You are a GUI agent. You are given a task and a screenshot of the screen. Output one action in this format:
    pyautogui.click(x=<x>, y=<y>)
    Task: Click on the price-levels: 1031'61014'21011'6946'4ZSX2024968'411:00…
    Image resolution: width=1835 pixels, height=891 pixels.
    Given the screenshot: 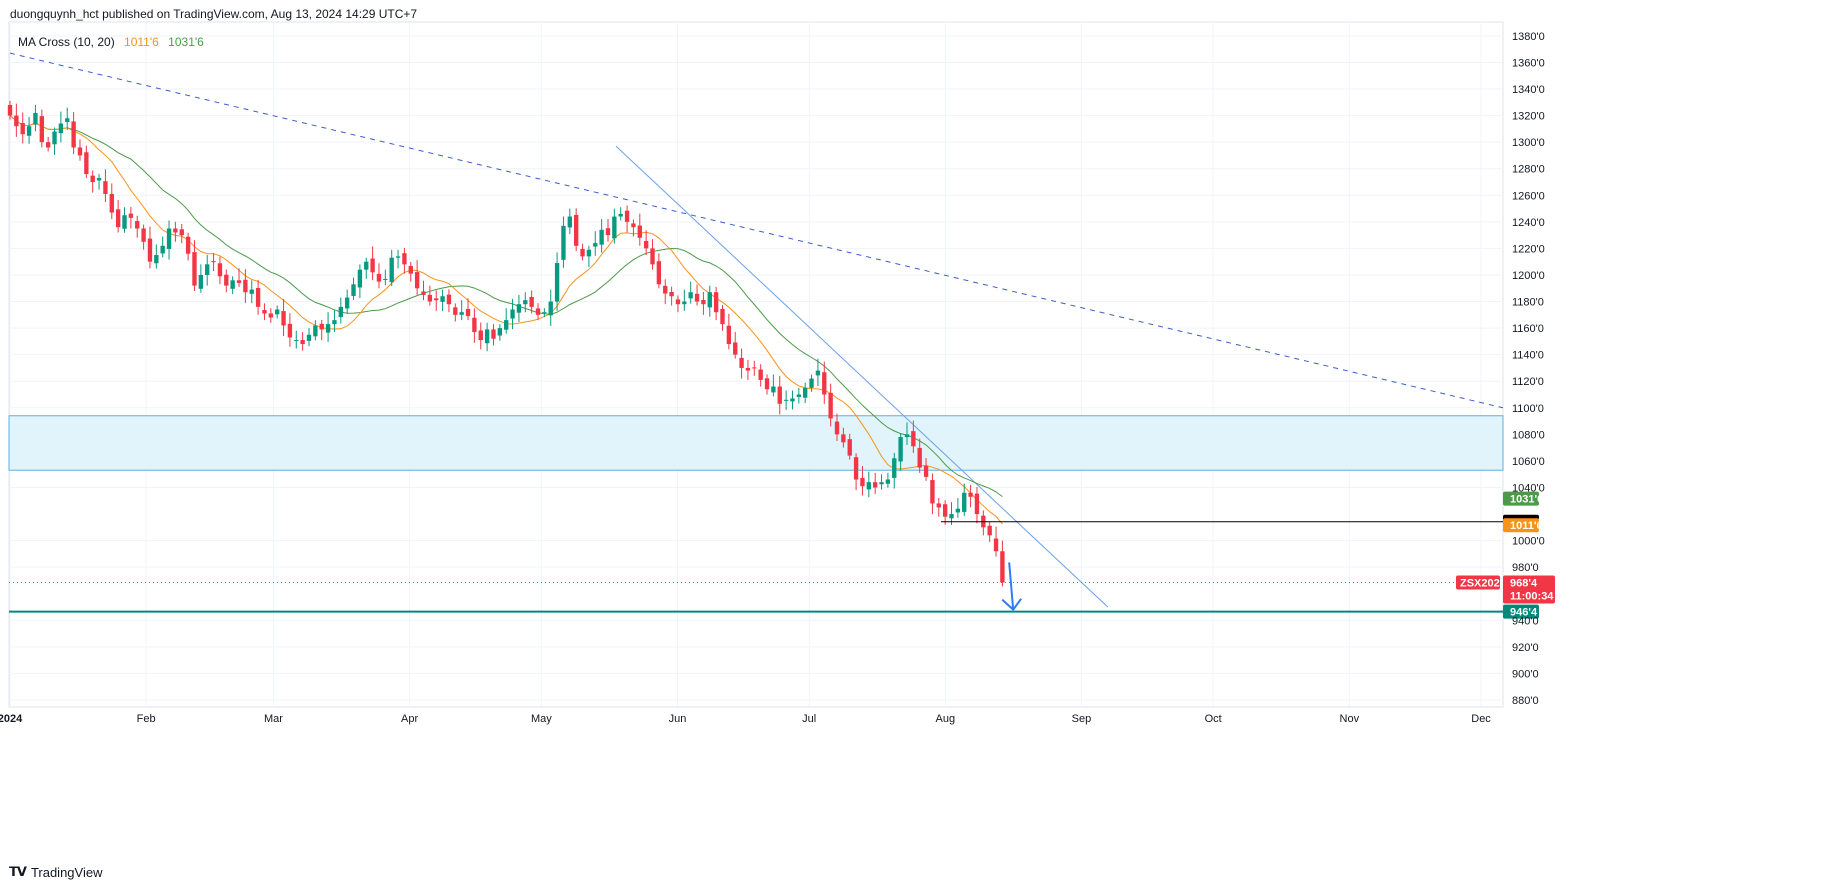 What is the action you would take?
    pyautogui.click(x=782, y=555)
    